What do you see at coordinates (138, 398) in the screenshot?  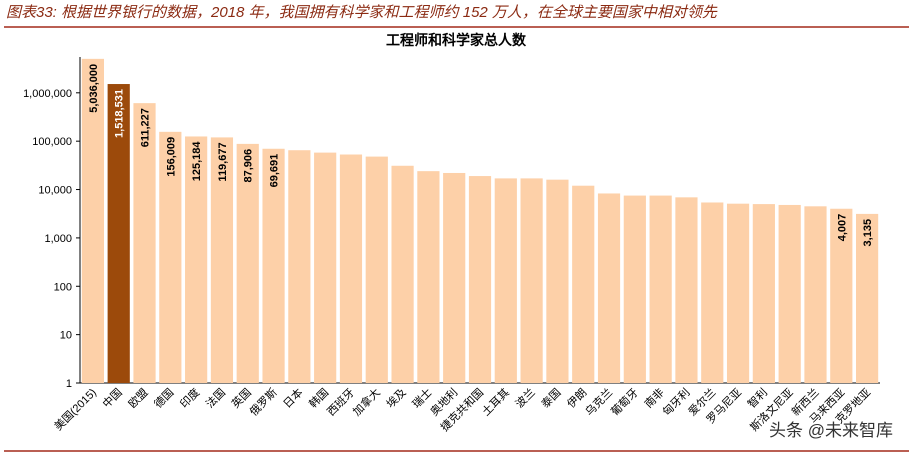 I see `x-tick-label: 欧盟` at bounding box center [138, 398].